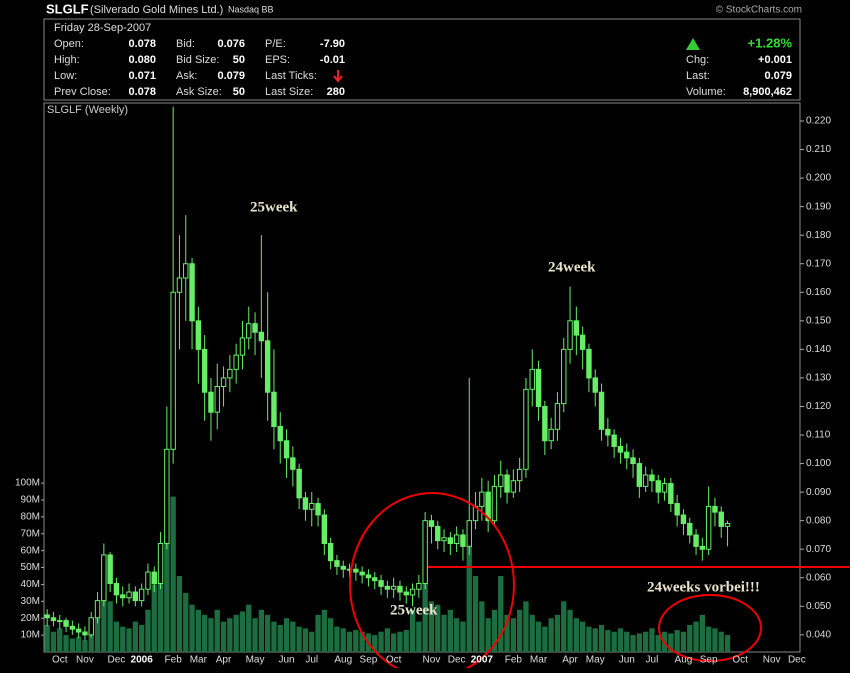 This screenshot has width=850, height=673. Describe the element at coordinates (102, 28) in the screenshot. I see `date: Friday 28-Sep-2007` at that location.